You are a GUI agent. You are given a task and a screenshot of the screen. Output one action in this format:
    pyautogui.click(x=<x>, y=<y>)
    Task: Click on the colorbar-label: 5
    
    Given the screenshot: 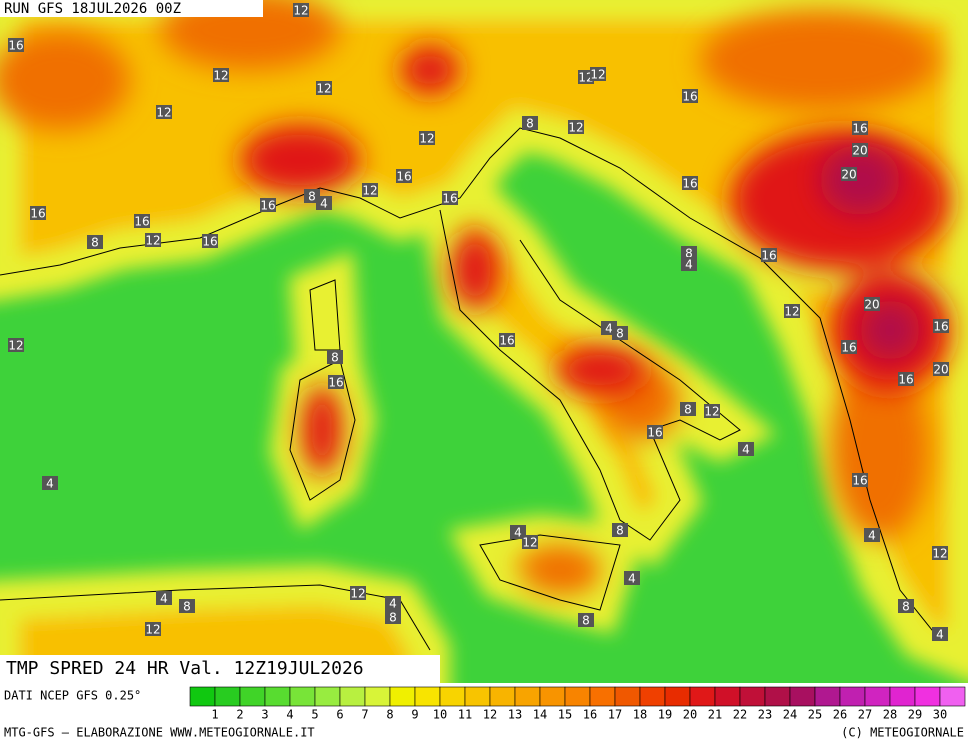 What is the action you would take?
    pyautogui.click(x=314, y=715)
    